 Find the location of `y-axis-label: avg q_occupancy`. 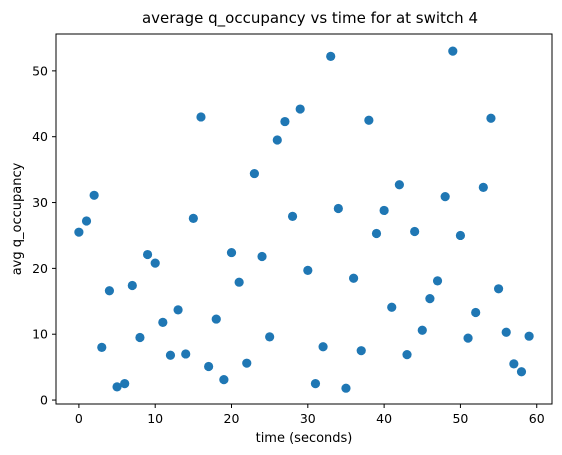

y-axis-label: avg q_occupancy is located at coordinates (17, 218).